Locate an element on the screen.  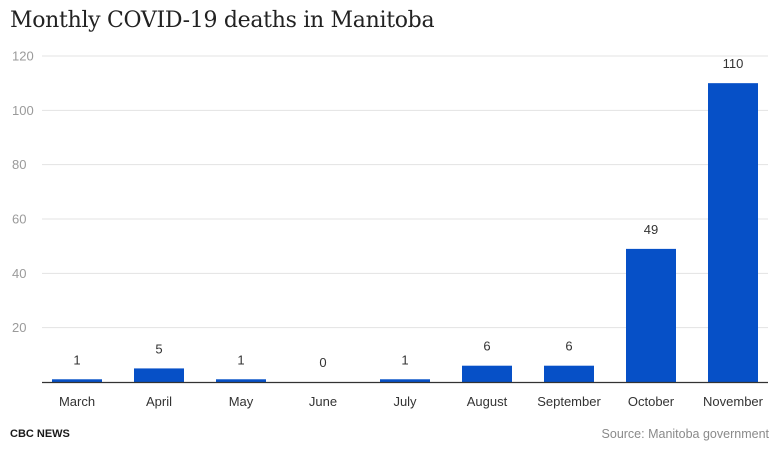
y-tick-label: 100 is located at coordinates (23, 110).